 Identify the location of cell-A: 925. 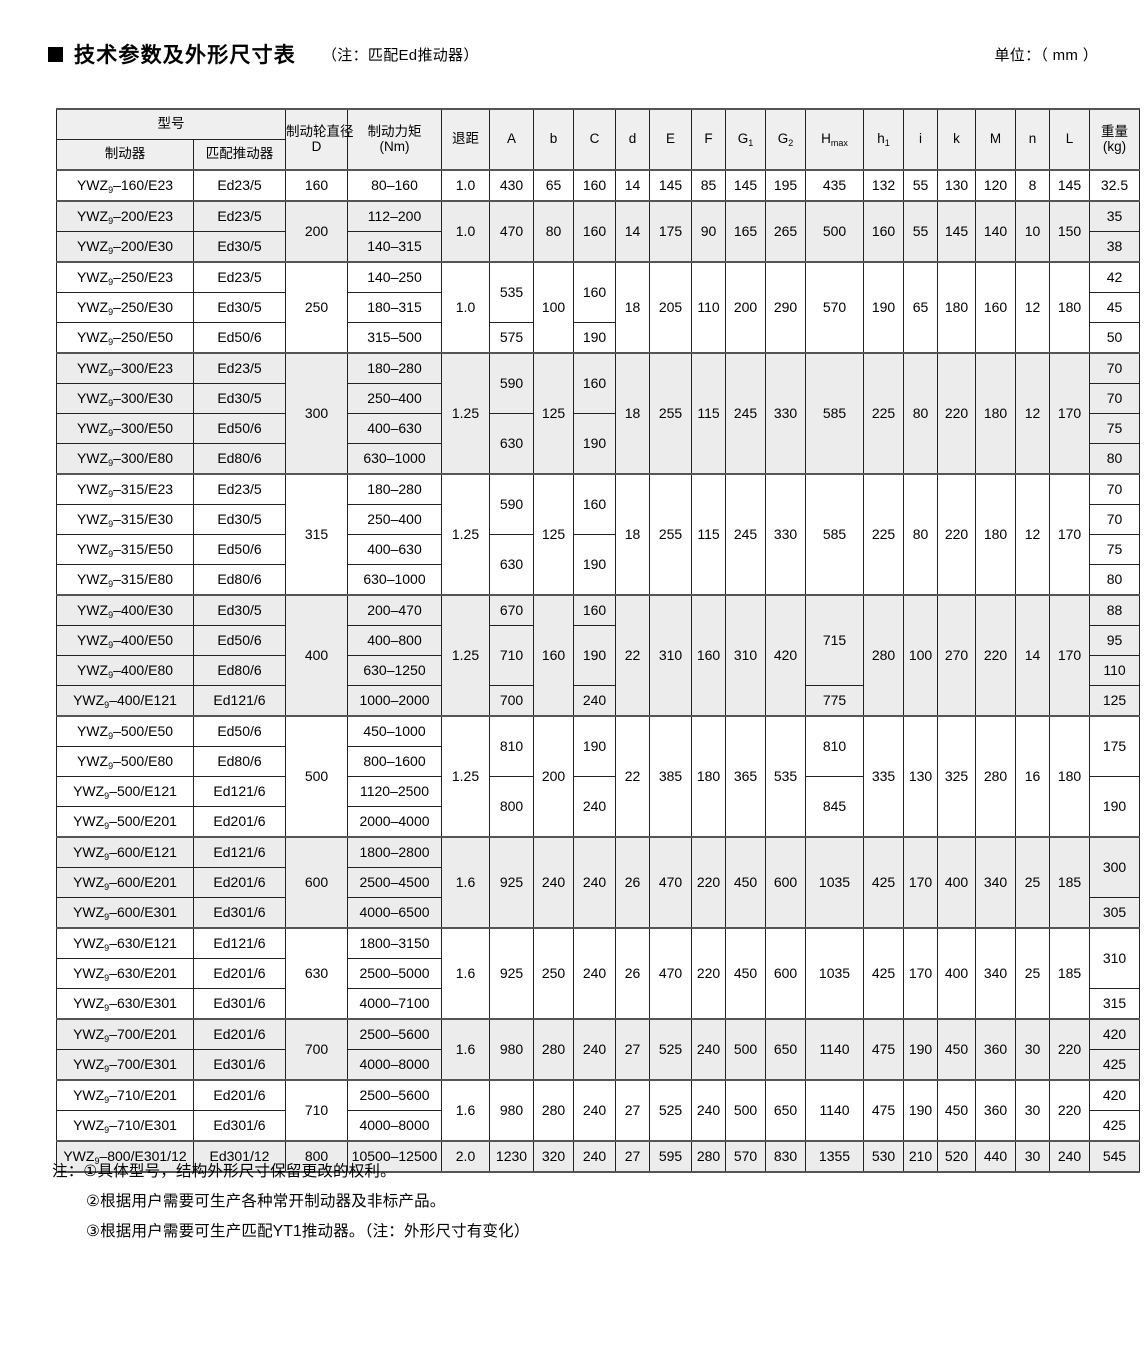
(511, 973).